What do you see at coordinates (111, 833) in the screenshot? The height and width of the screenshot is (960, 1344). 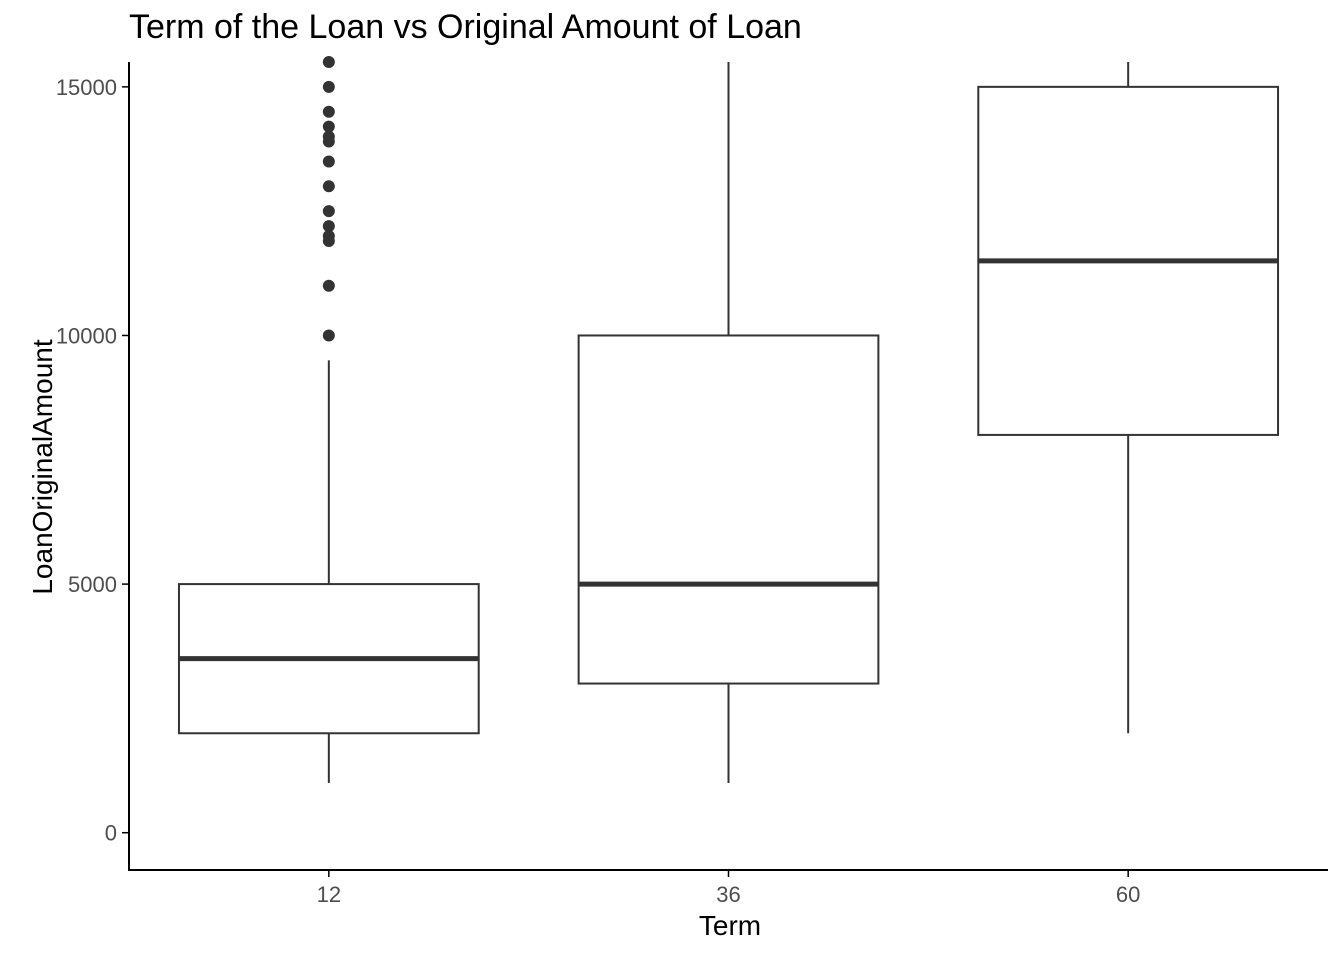 I see `y-tick-label: 0` at bounding box center [111, 833].